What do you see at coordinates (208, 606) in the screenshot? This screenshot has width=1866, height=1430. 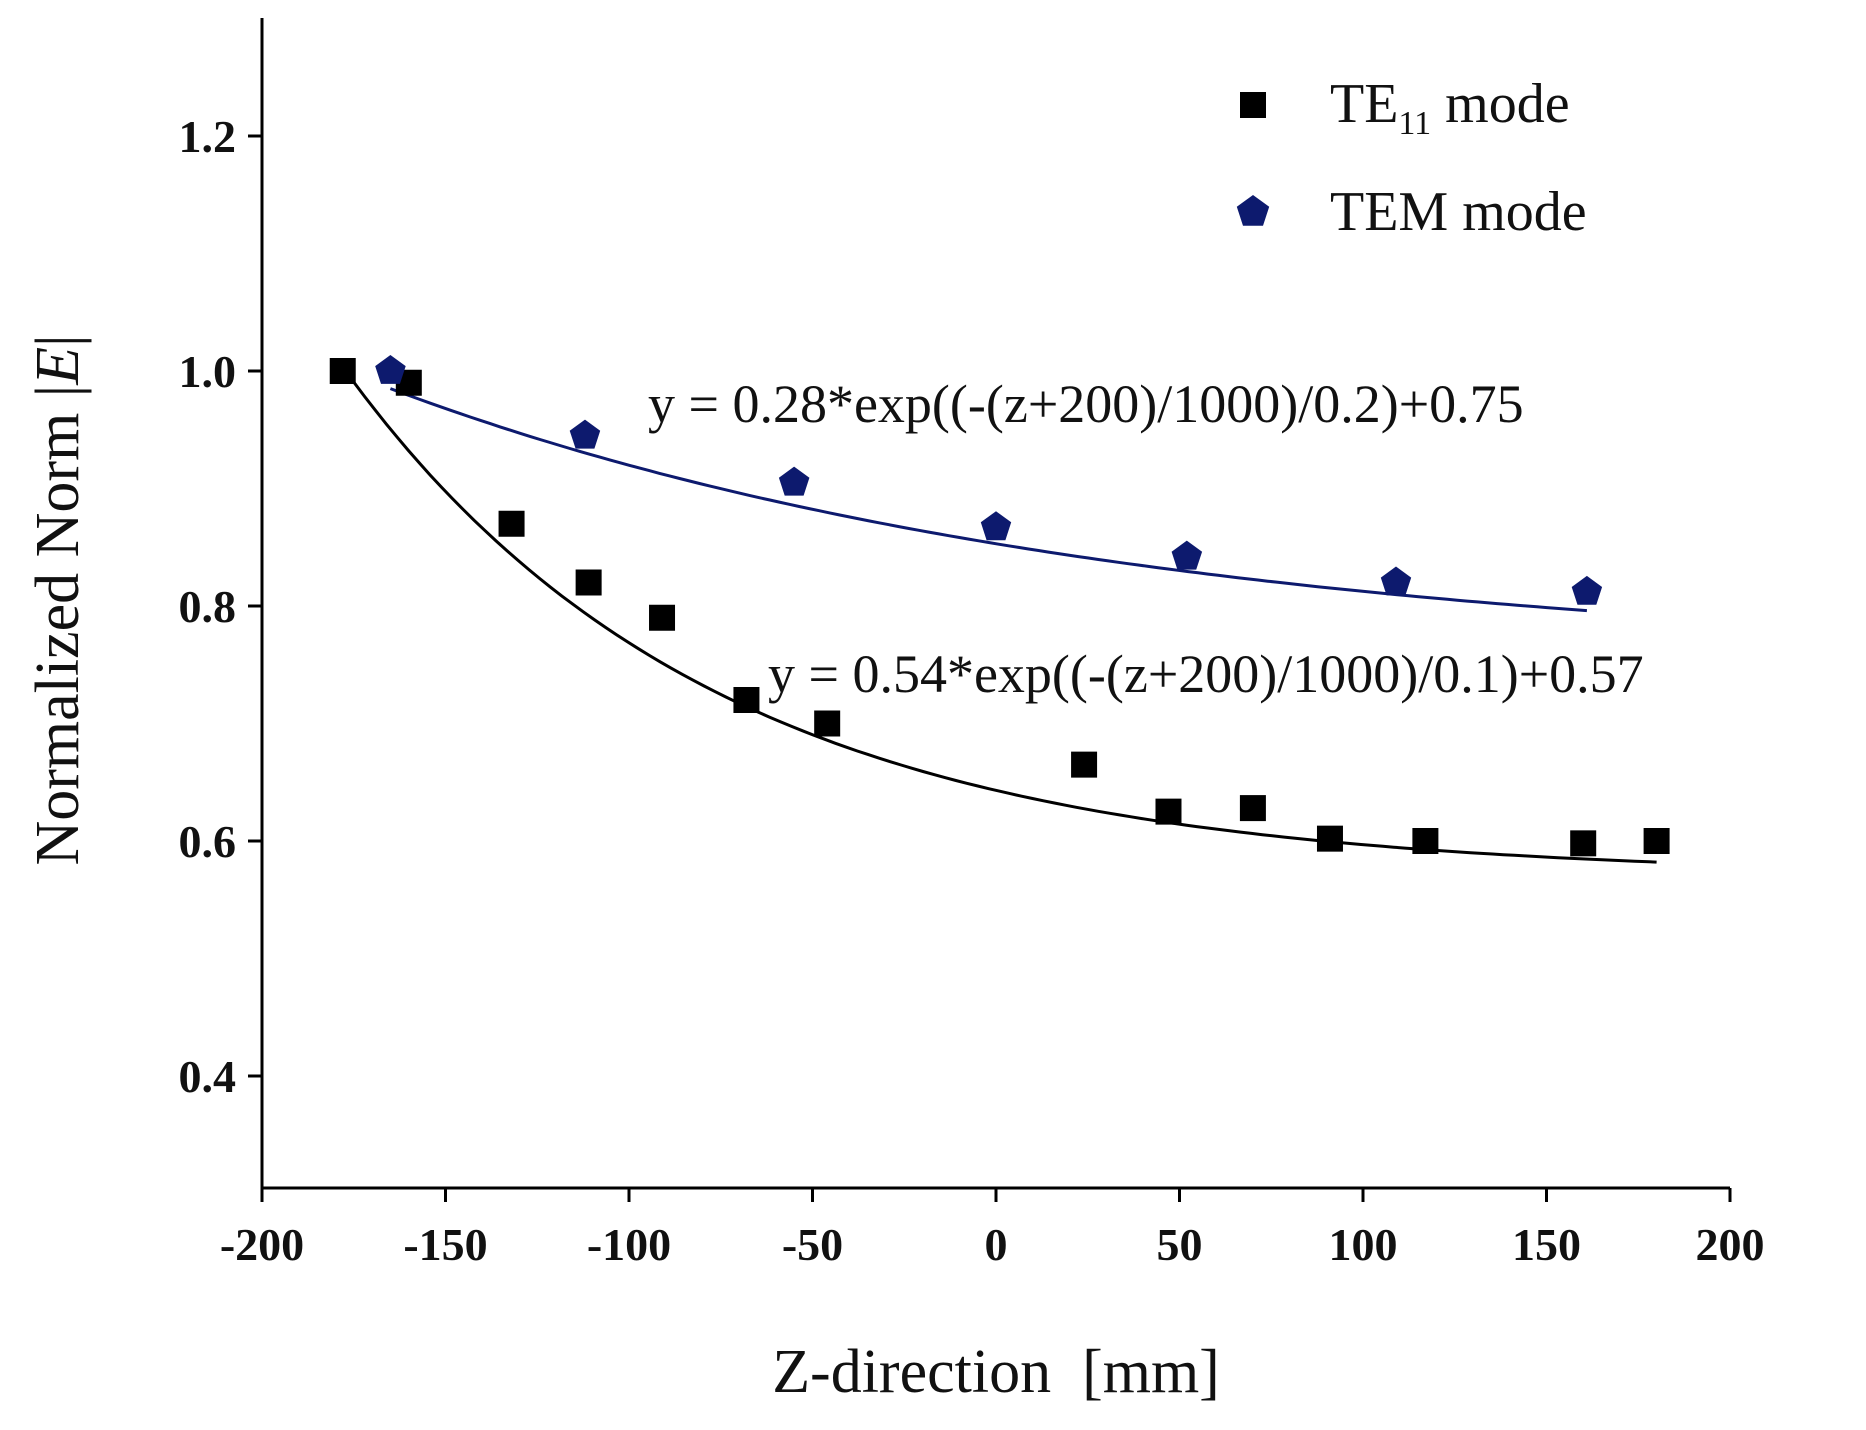 I see `y-tick-label: 0.8` at bounding box center [208, 606].